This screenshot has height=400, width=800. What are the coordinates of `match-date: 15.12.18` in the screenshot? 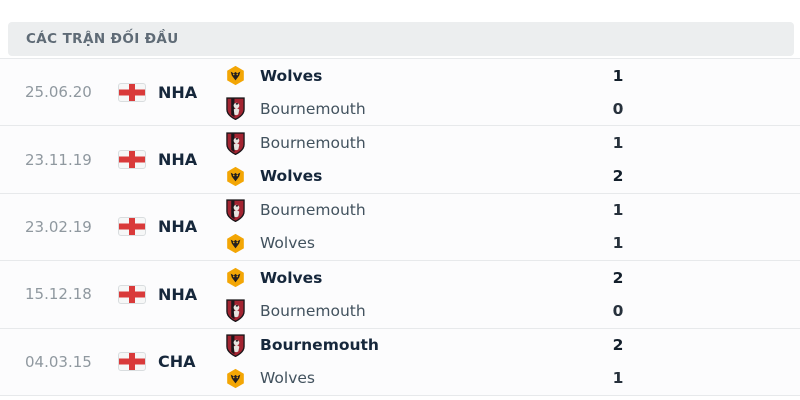 It's located at (58, 294).